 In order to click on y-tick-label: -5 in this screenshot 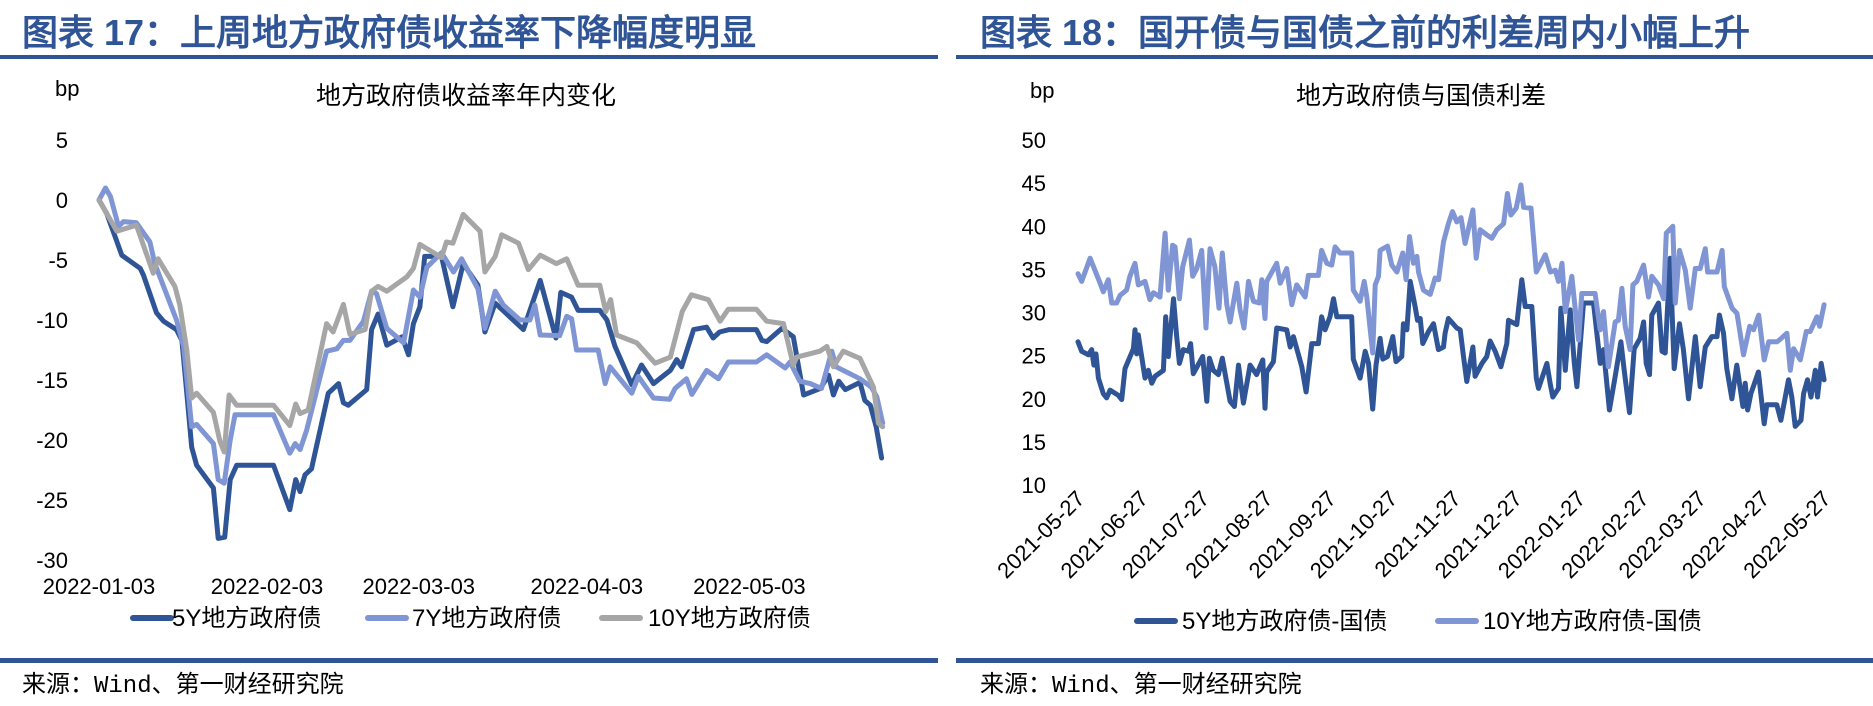, I will do `click(58, 260)`.